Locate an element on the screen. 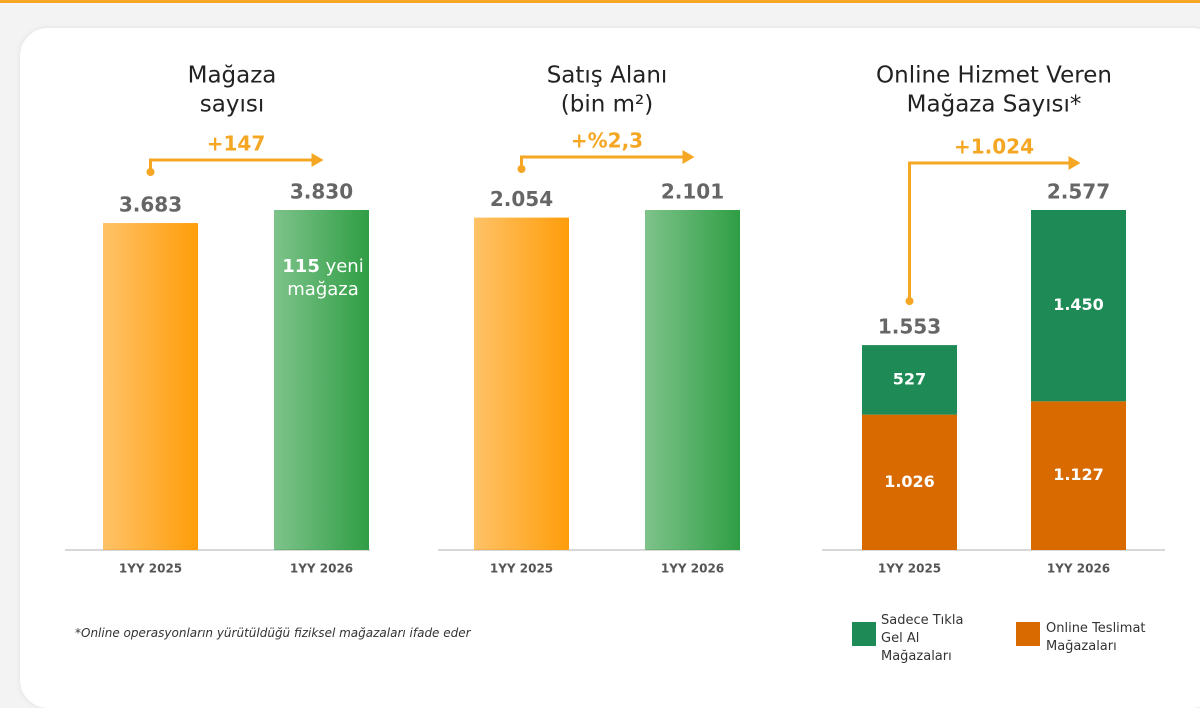 The width and height of the screenshot is (1200, 708). chart-title: Satış Alanı is located at coordinates (607, 76).